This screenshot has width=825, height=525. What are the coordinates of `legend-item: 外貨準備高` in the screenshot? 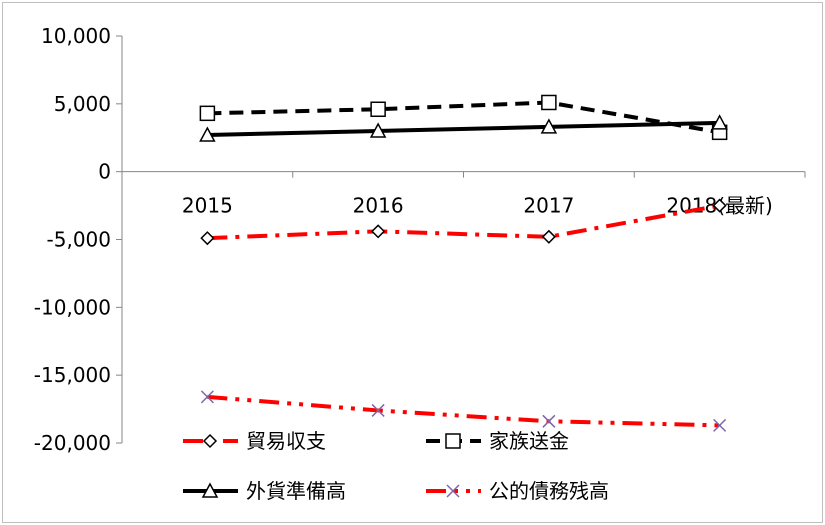 It's located at (264, 491).